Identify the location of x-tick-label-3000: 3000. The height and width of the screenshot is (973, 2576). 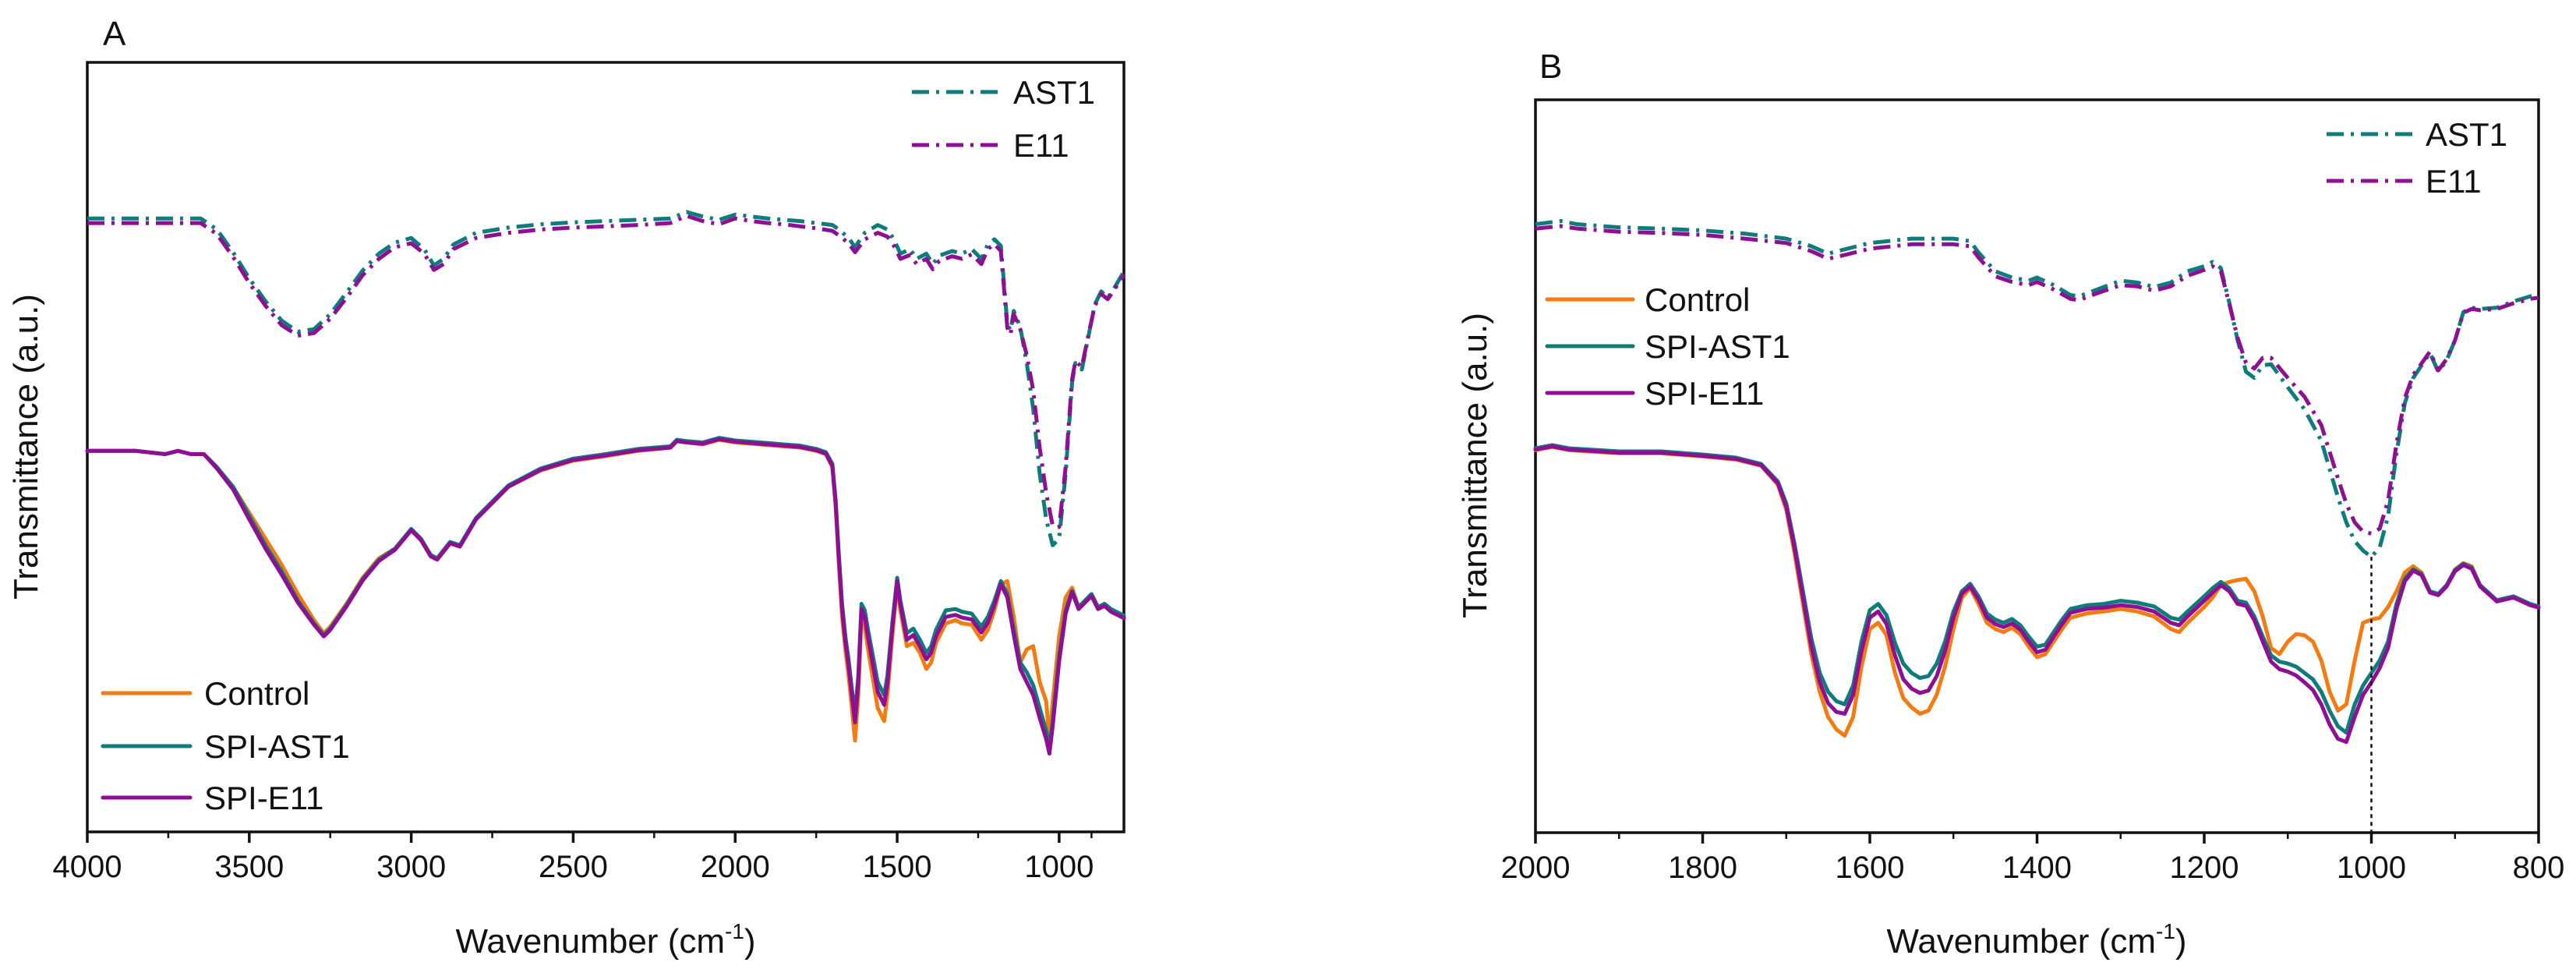
(411, 867).